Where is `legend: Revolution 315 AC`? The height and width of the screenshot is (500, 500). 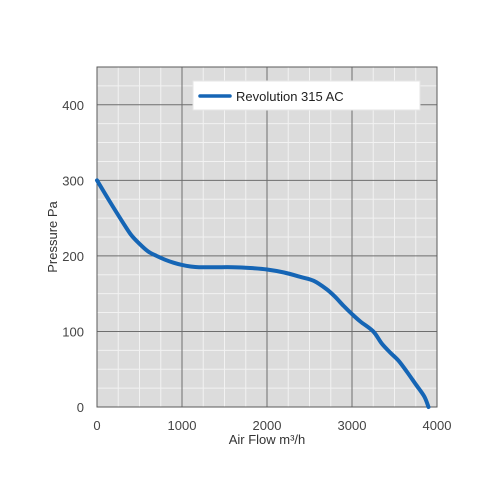 legend: Revolution 315 AC is located at coordinates (306, 95).